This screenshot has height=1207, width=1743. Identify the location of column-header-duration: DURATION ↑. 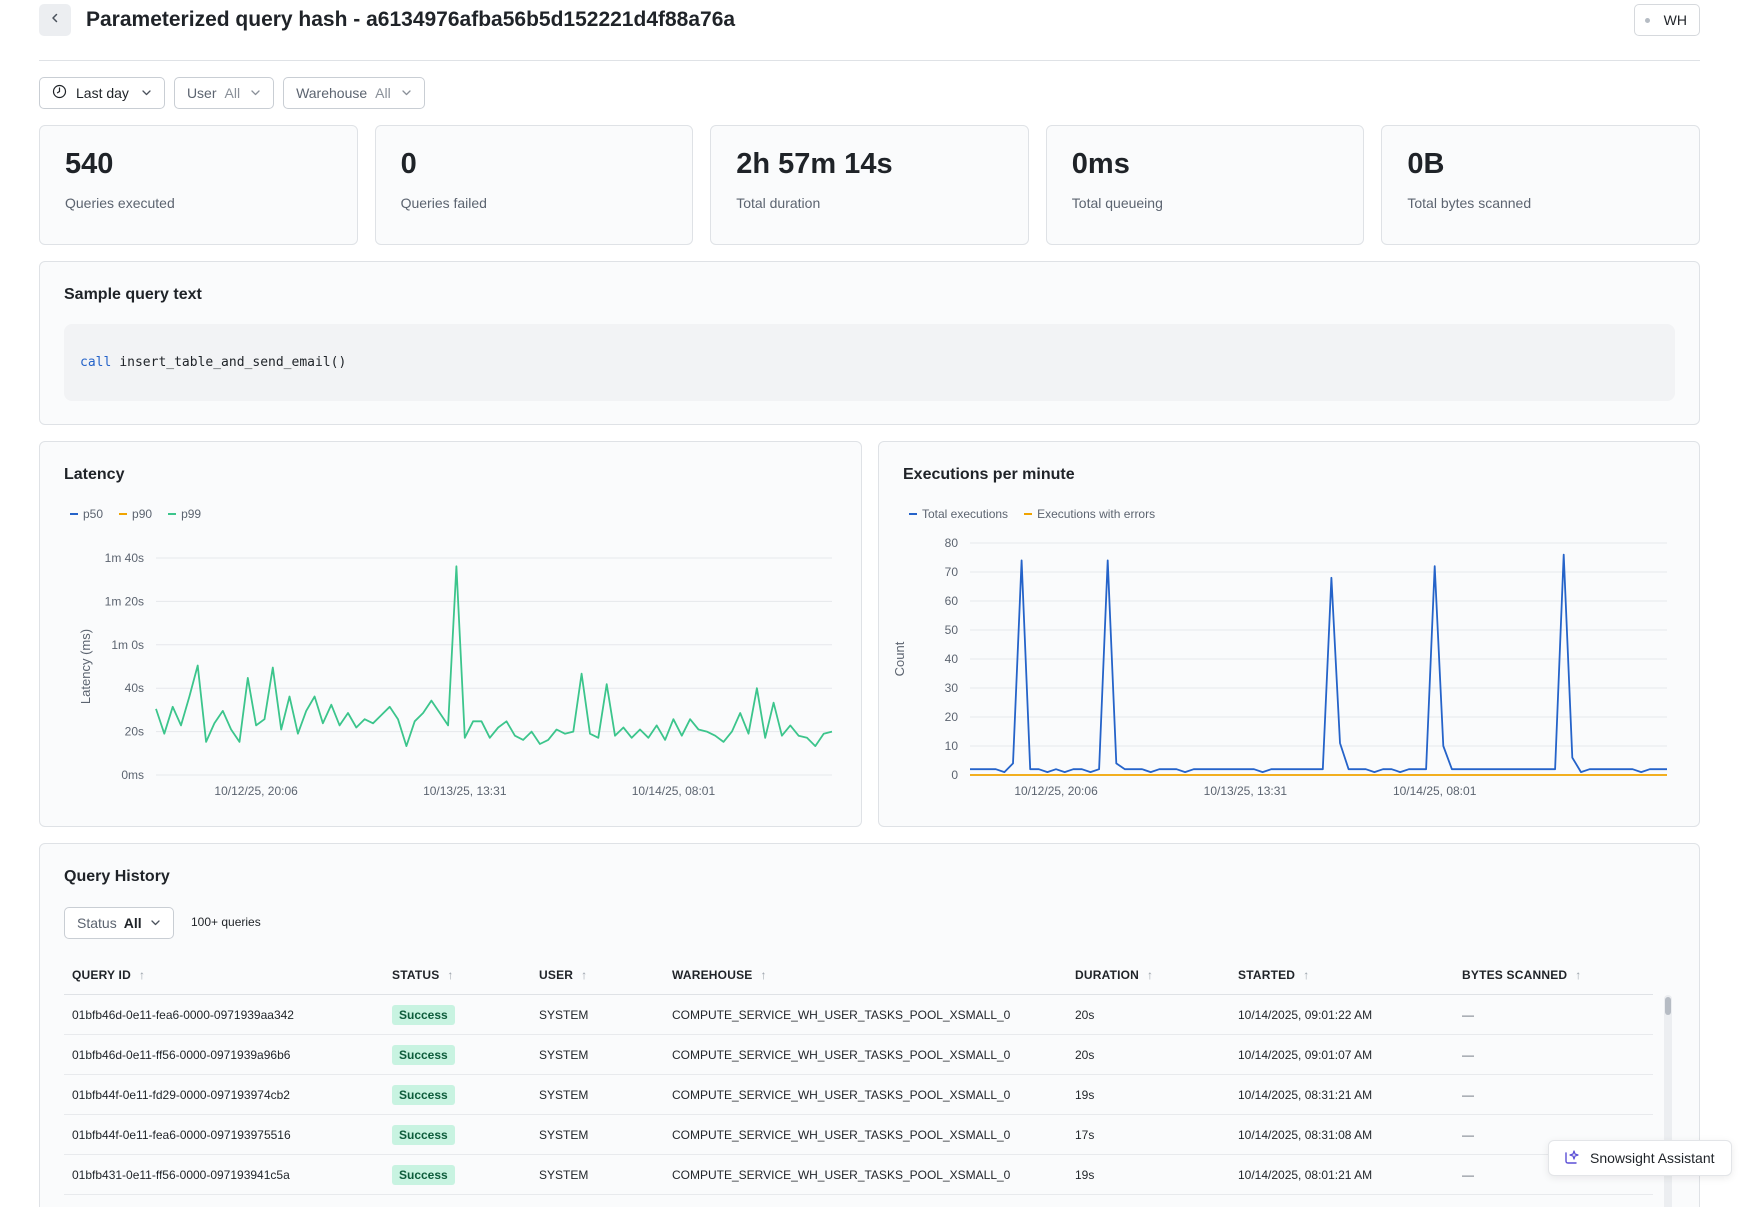
(1148, 975).